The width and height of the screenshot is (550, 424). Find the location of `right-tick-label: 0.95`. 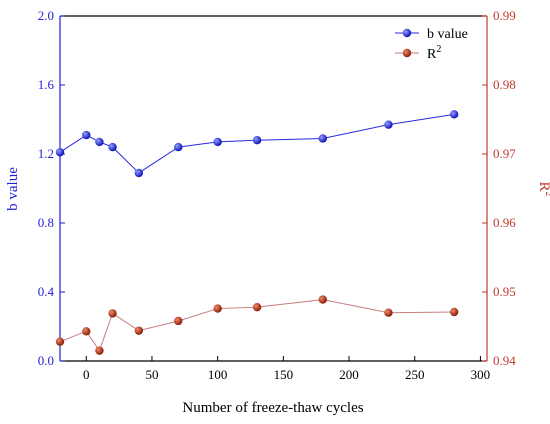

right-tick-label: 0.95 is located at coordinates (504, 291).